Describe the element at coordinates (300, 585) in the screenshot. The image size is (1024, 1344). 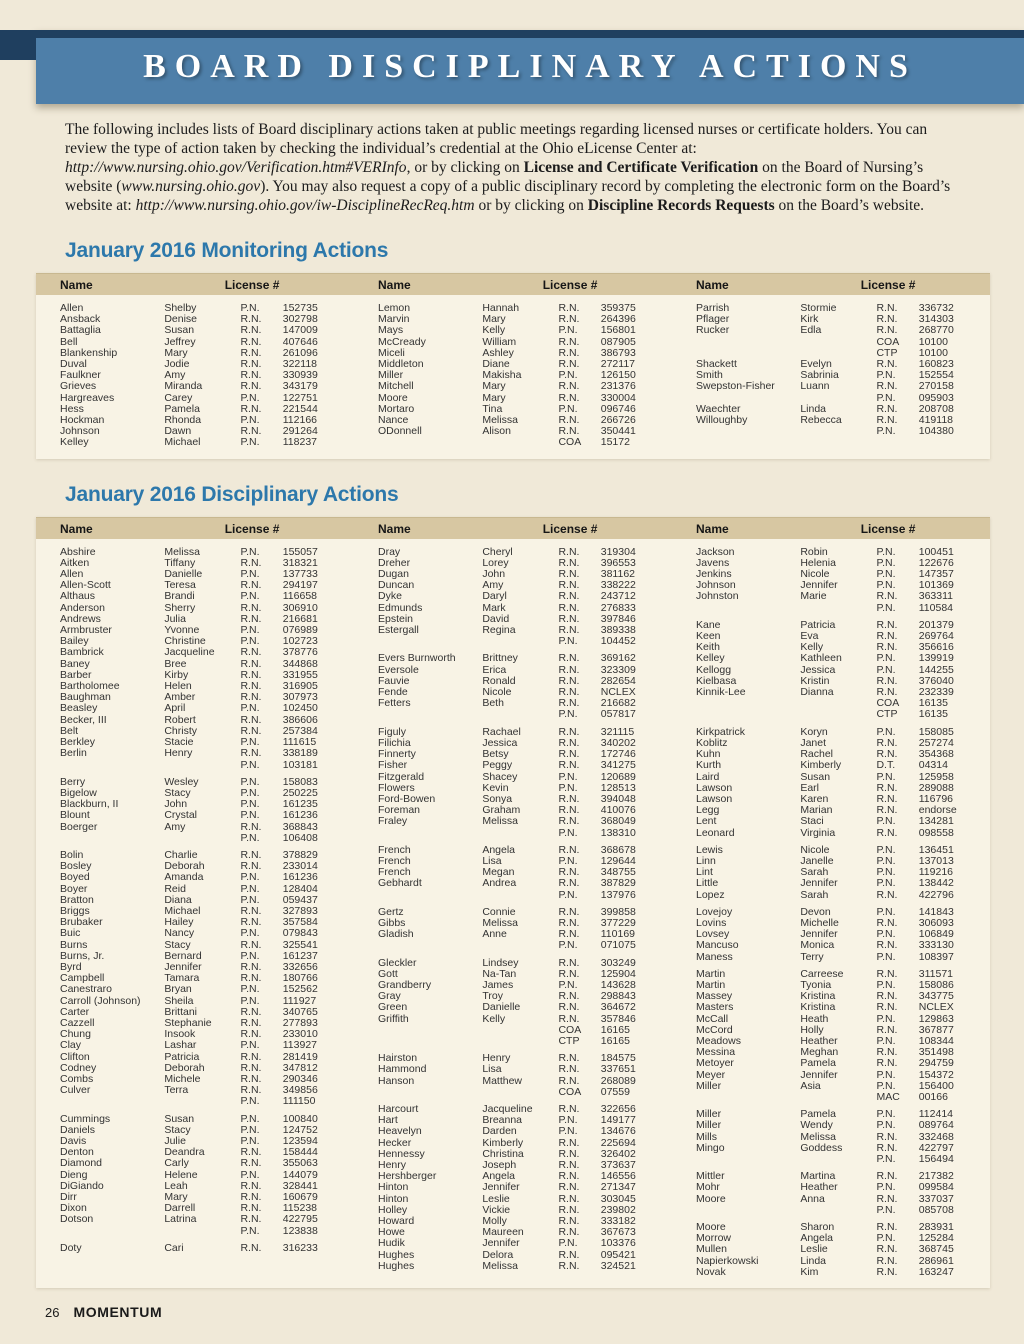
I see `license-number: 294197` at that location.